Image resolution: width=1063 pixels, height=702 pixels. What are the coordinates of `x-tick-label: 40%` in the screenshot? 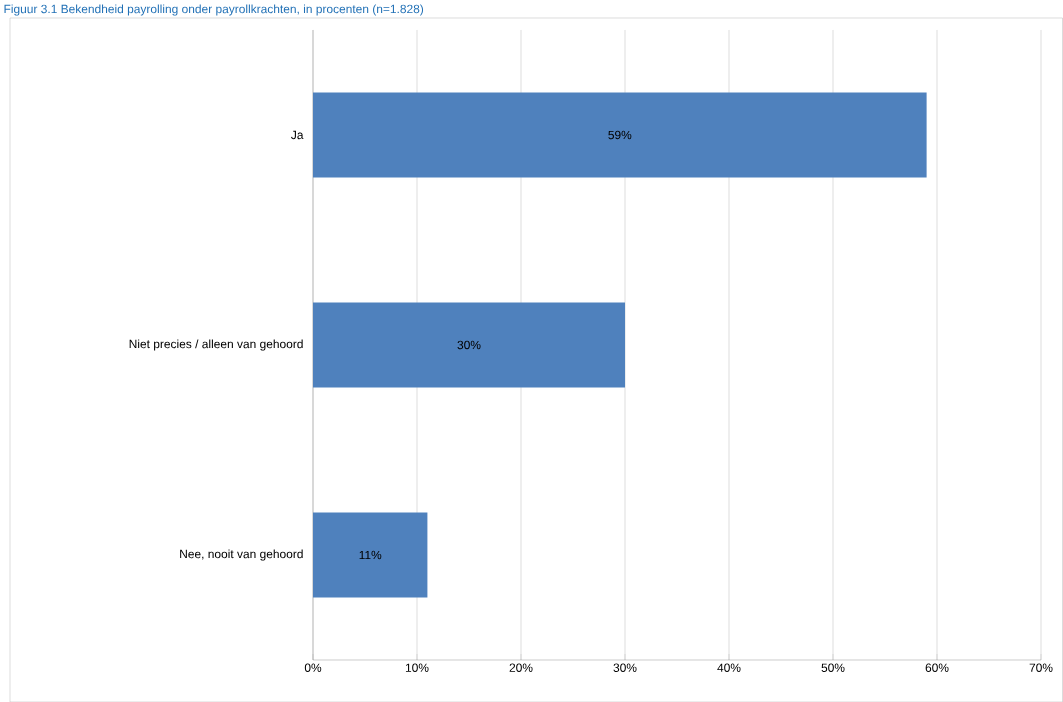 It's located at (729, 667).